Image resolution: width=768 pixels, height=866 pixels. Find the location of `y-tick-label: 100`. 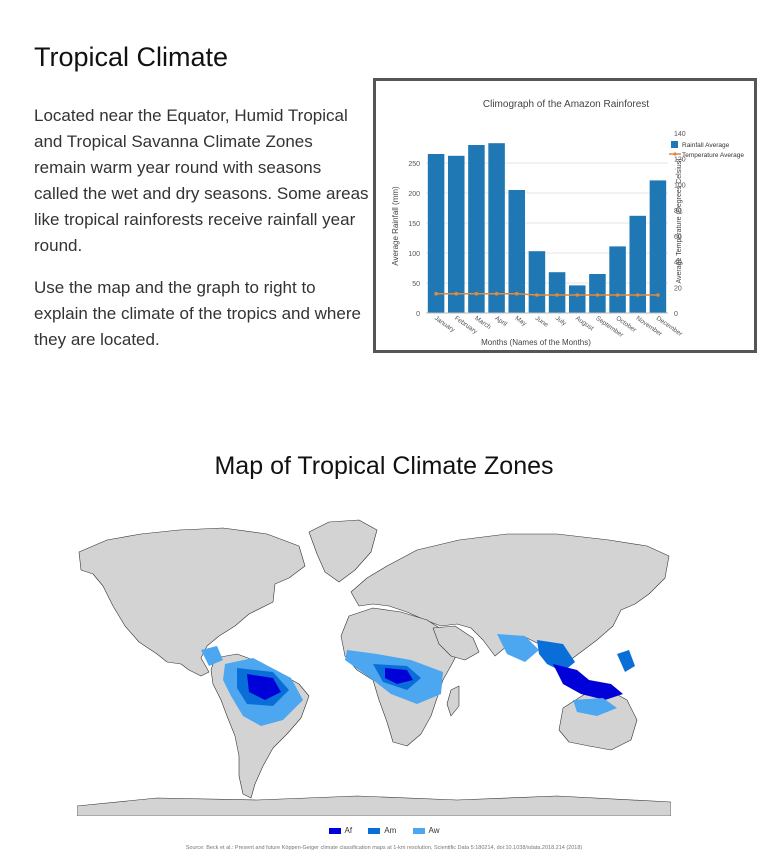

y-tick-label: 100 is located at coordinates (414, 254).